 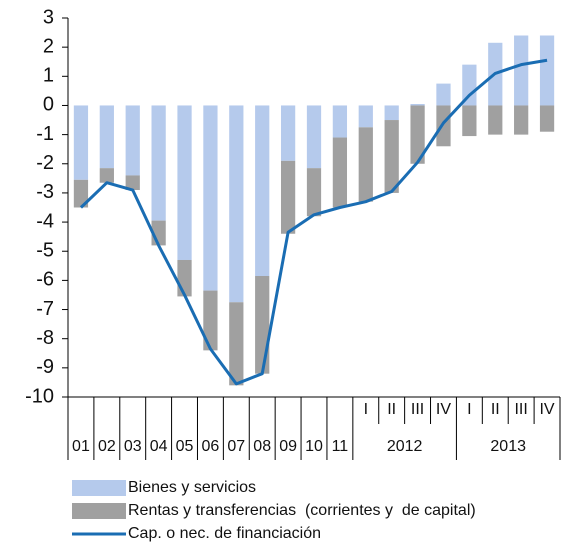 What do you see at coordinates (192, 487) in the screenshot?
I see `legend-label: Bienes y servicios` at bounding box center [192, 487].